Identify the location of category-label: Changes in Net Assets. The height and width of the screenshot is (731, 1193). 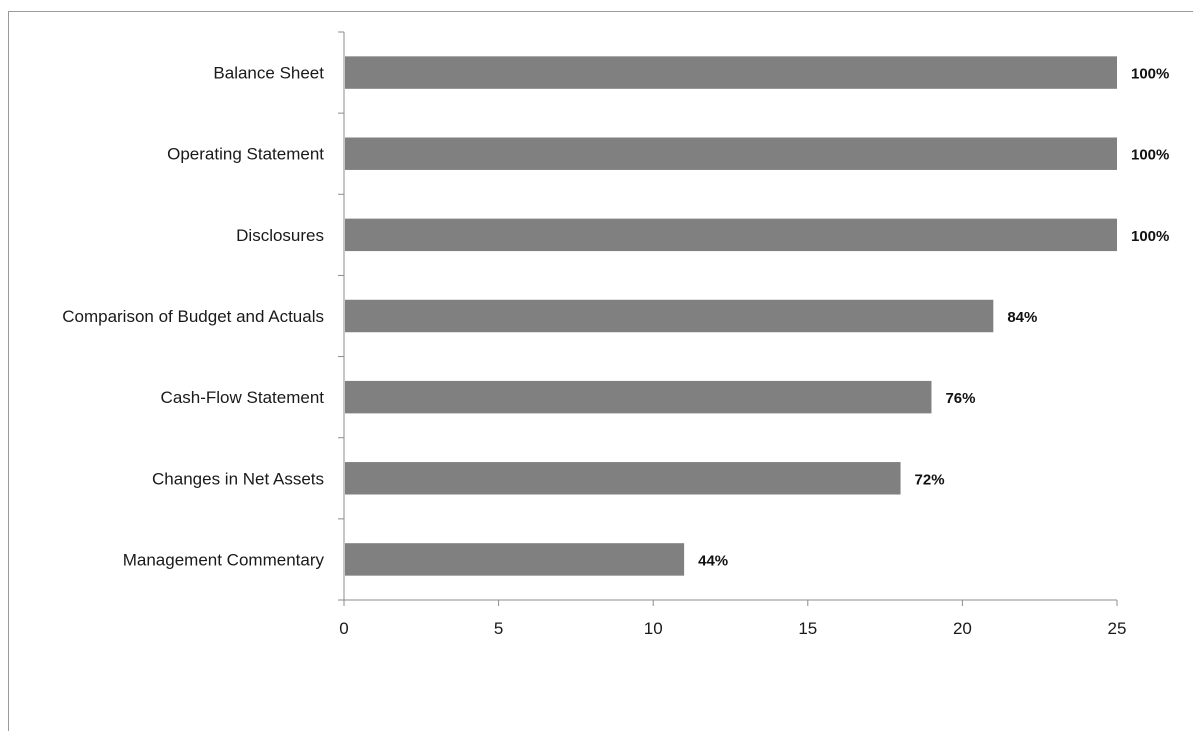
(238, 478).